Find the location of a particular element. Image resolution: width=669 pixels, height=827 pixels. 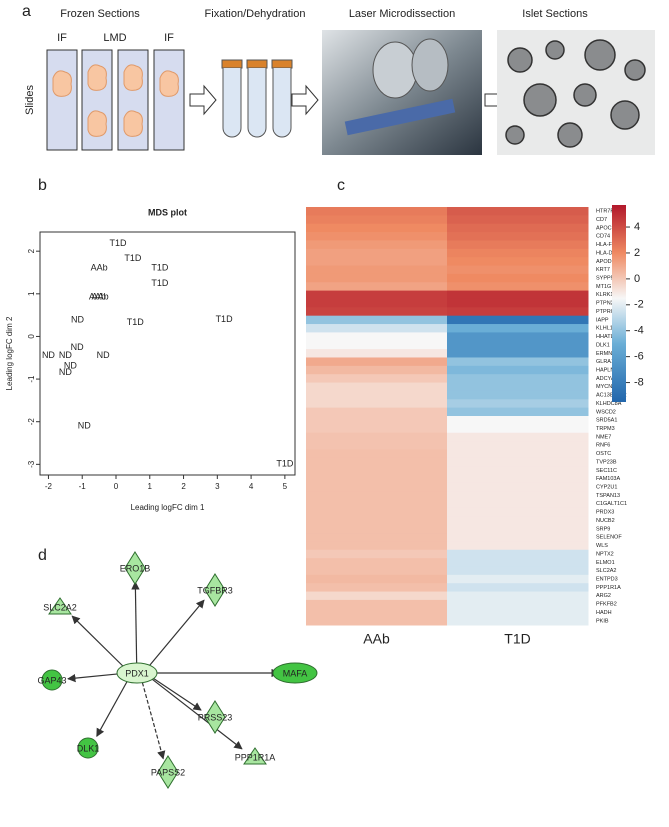

row-label: WLS is located at coordinates (602, 546).